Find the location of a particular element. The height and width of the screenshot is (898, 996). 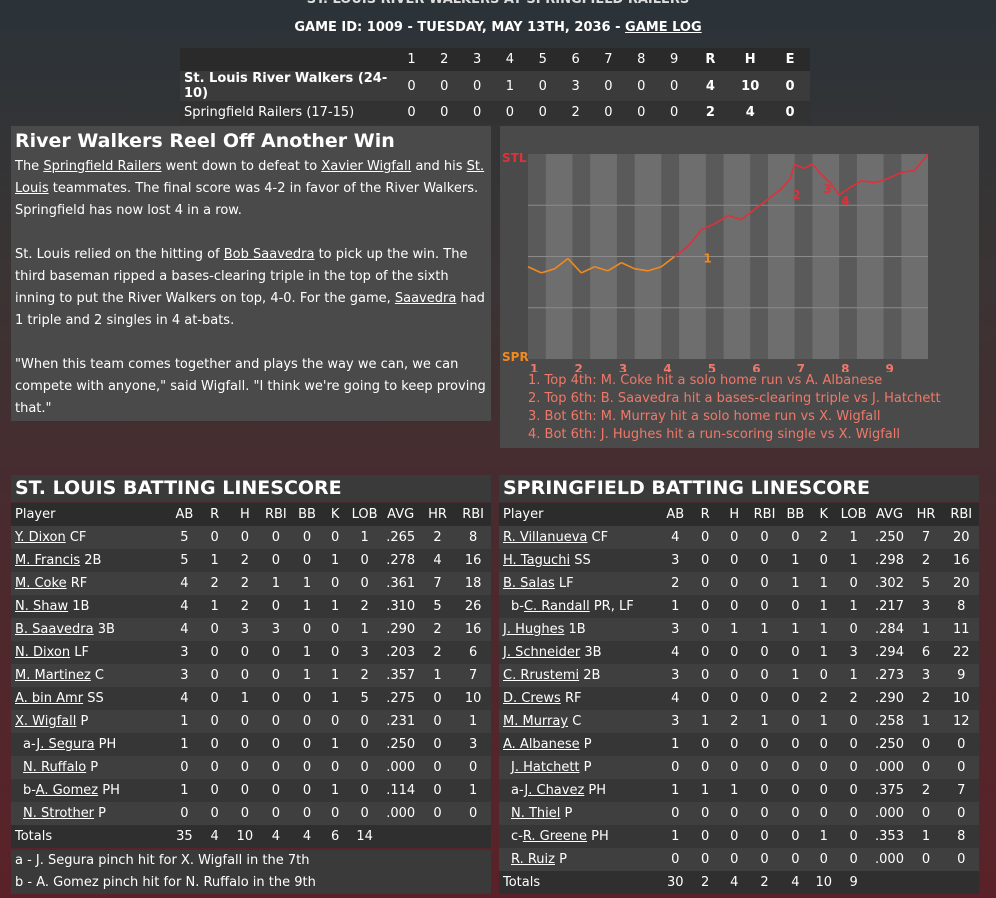

sub-prefix: a- is located at coordinates (518, 790).